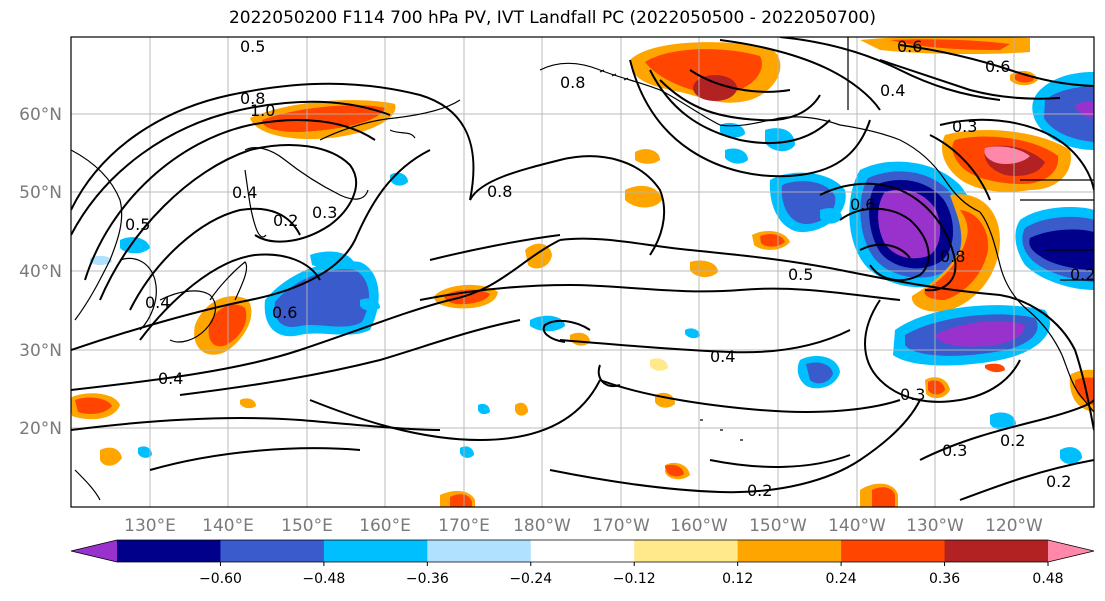 The image size is (1105, 601). What do you see at coordinates (857, 526) in the screenshot?
I see `lon-label: 140°W` at bounding box center [857, 526].